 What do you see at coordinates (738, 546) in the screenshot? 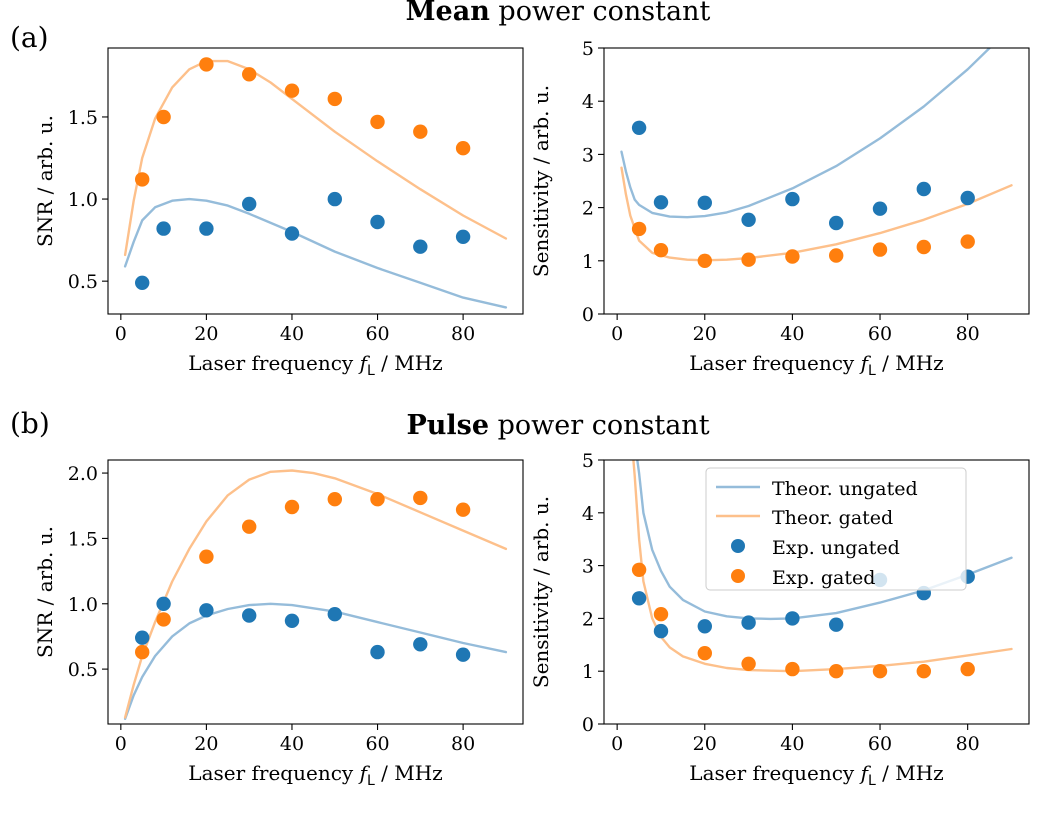
I see `legend-marker-exp-ungated` at bounding box center [738, 546].